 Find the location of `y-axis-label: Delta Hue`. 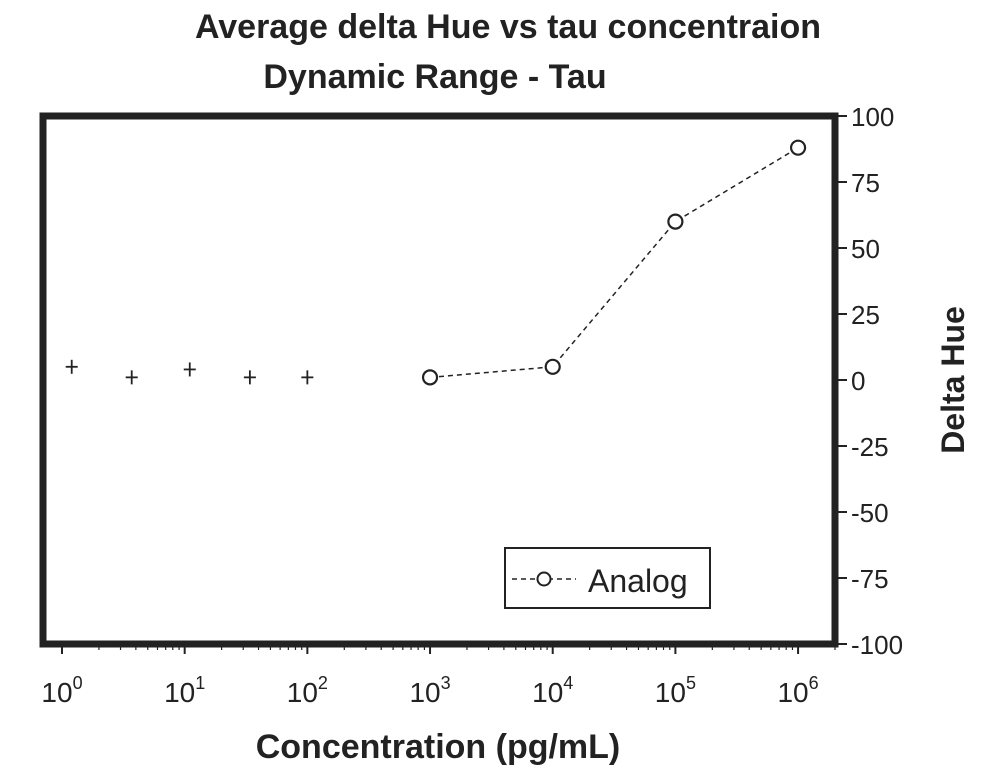

y-axis-label: Delta Hue is located at coordinates (953, 380).